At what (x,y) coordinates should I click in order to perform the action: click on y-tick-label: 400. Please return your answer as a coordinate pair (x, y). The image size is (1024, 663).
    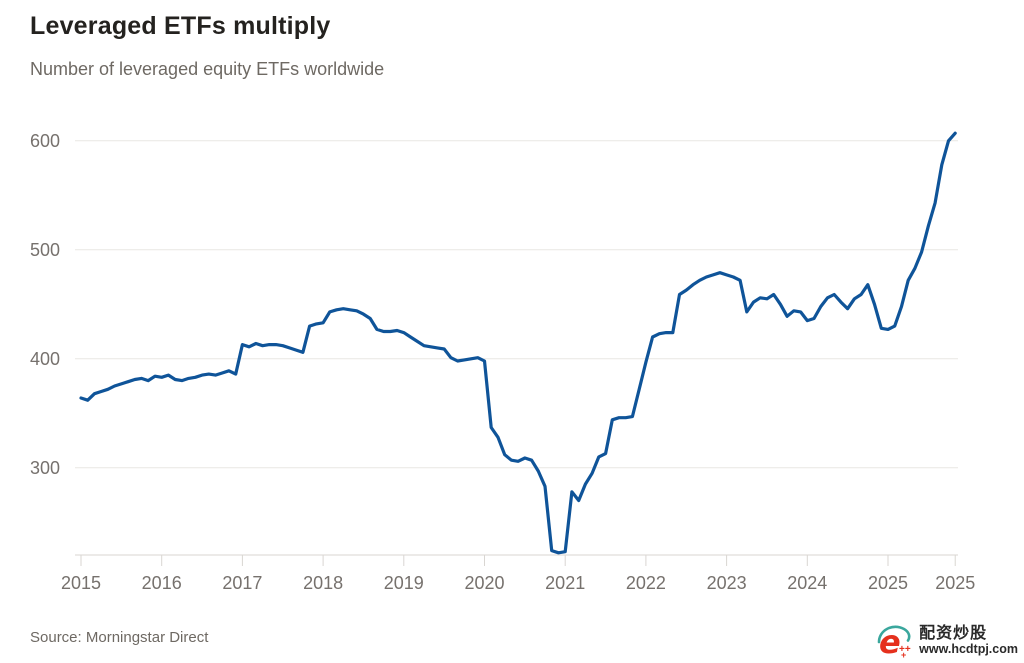
    Looking at the image, I should click on (45, 359).